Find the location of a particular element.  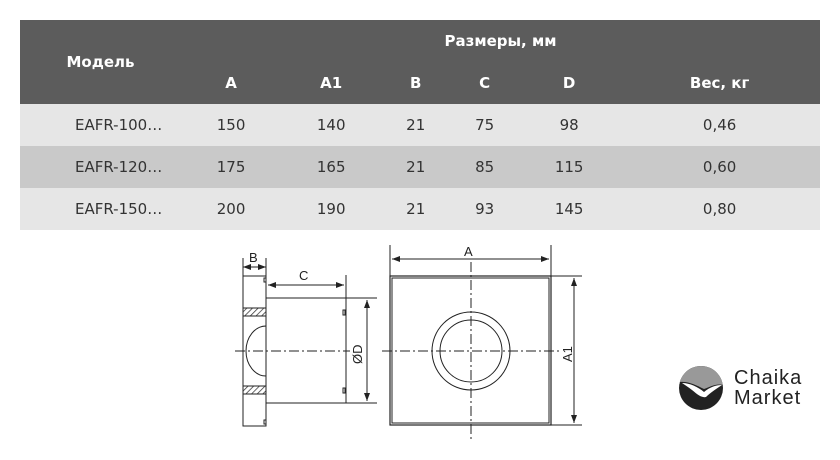

cell: 98 is located at coordinates (569, 125).